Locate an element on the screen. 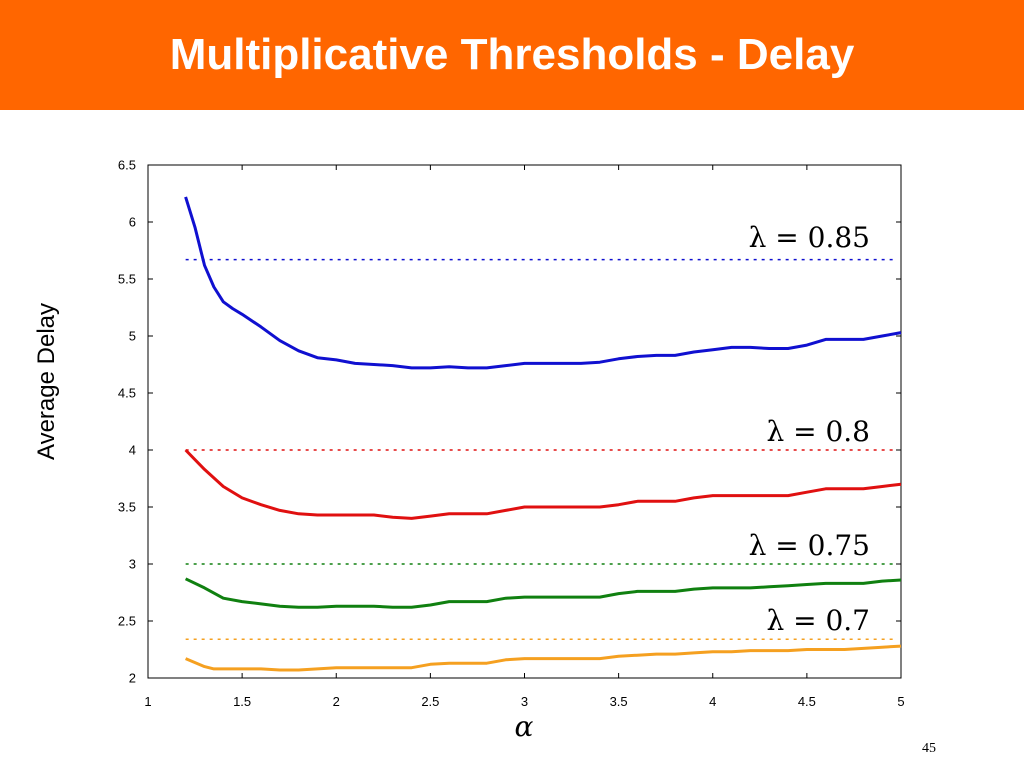 This screenshot has width=1024, height=768. slide-title: Multiplicative Thresholds - Delay is located at coordinates (512, 54).